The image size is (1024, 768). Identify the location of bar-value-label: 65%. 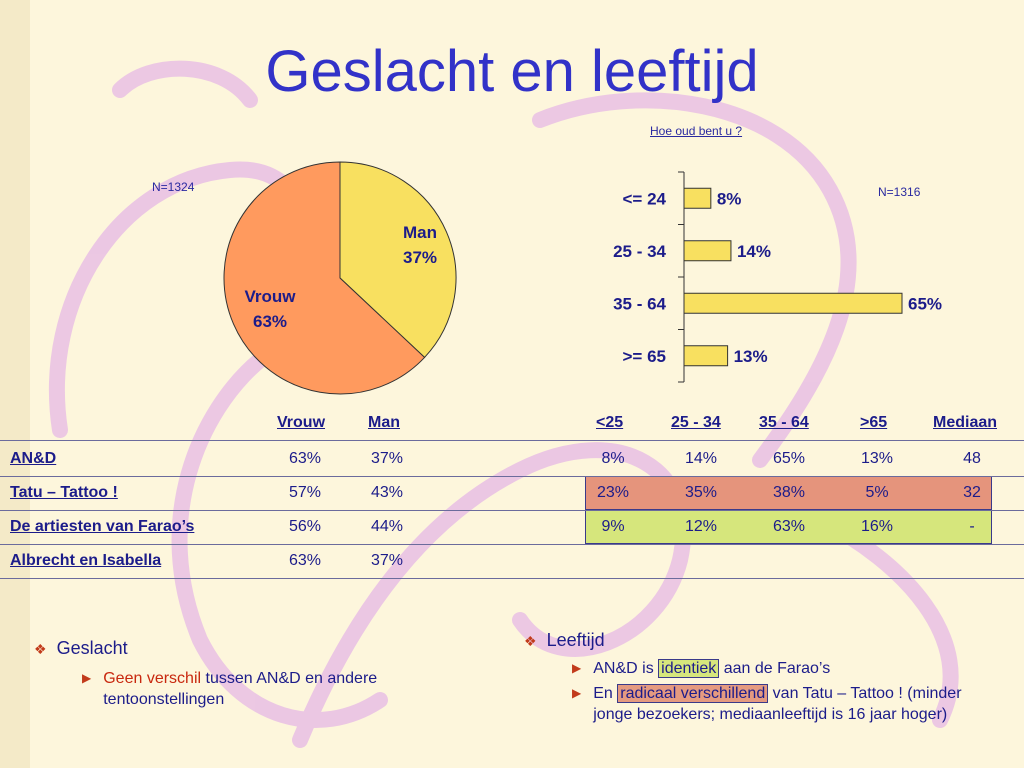
(925, 303).